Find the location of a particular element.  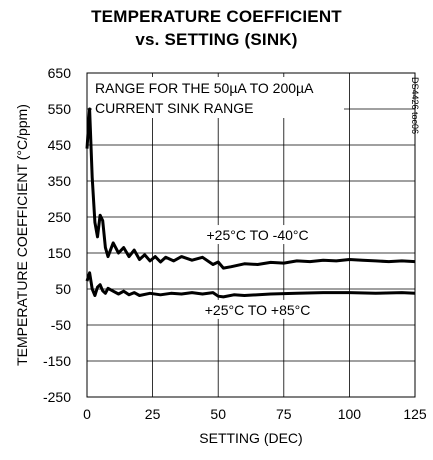

series-label-minus40: +25°C TO -40°C is located at coordinates (257, 235).